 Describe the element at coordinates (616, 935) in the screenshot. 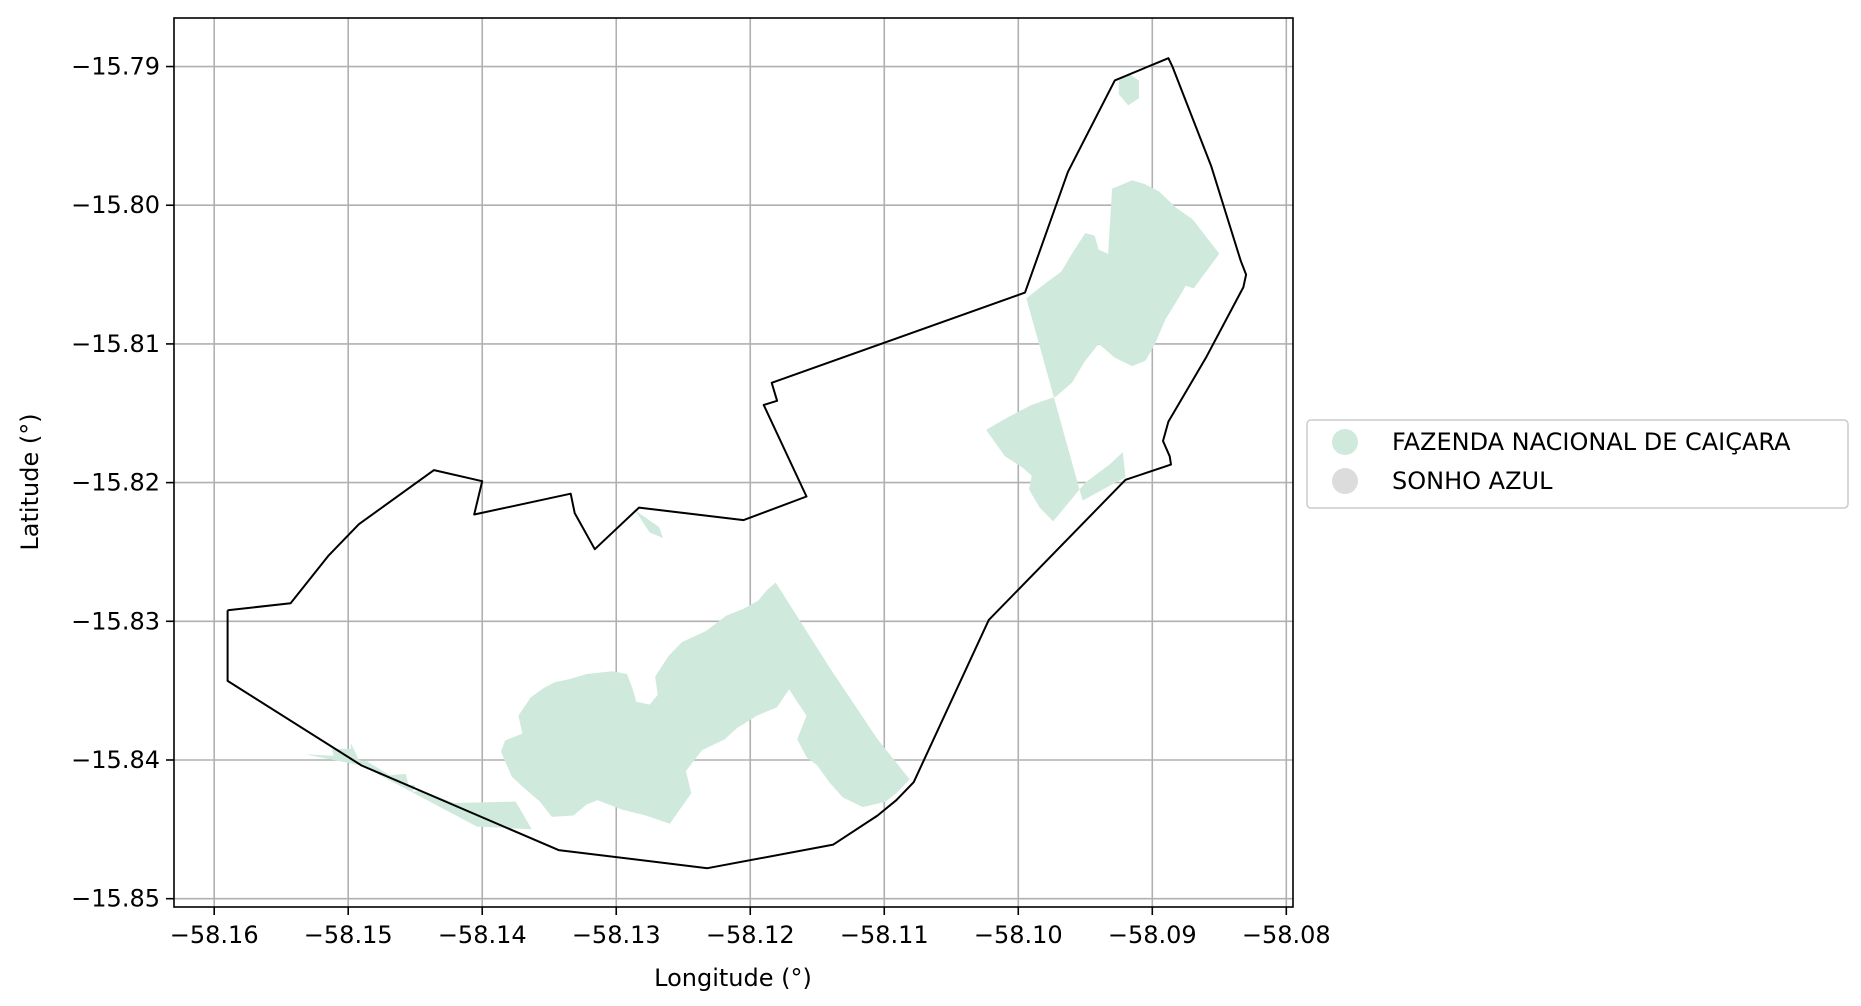

I see `x-tick-label: −58.13` at that location.